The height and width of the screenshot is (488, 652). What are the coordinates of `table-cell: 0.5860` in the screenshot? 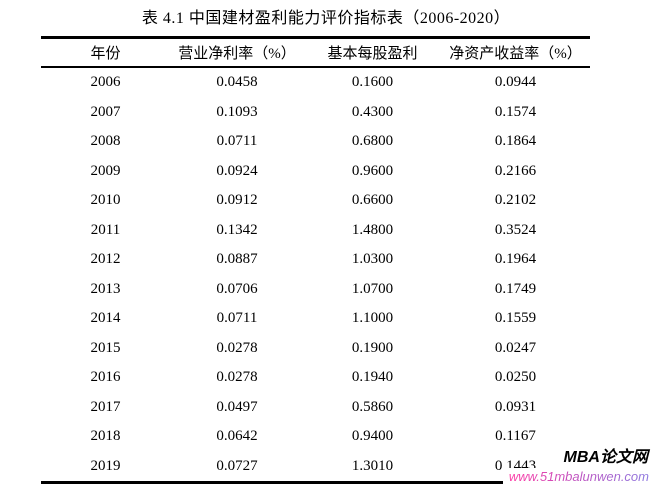 It's located at (372, 406).